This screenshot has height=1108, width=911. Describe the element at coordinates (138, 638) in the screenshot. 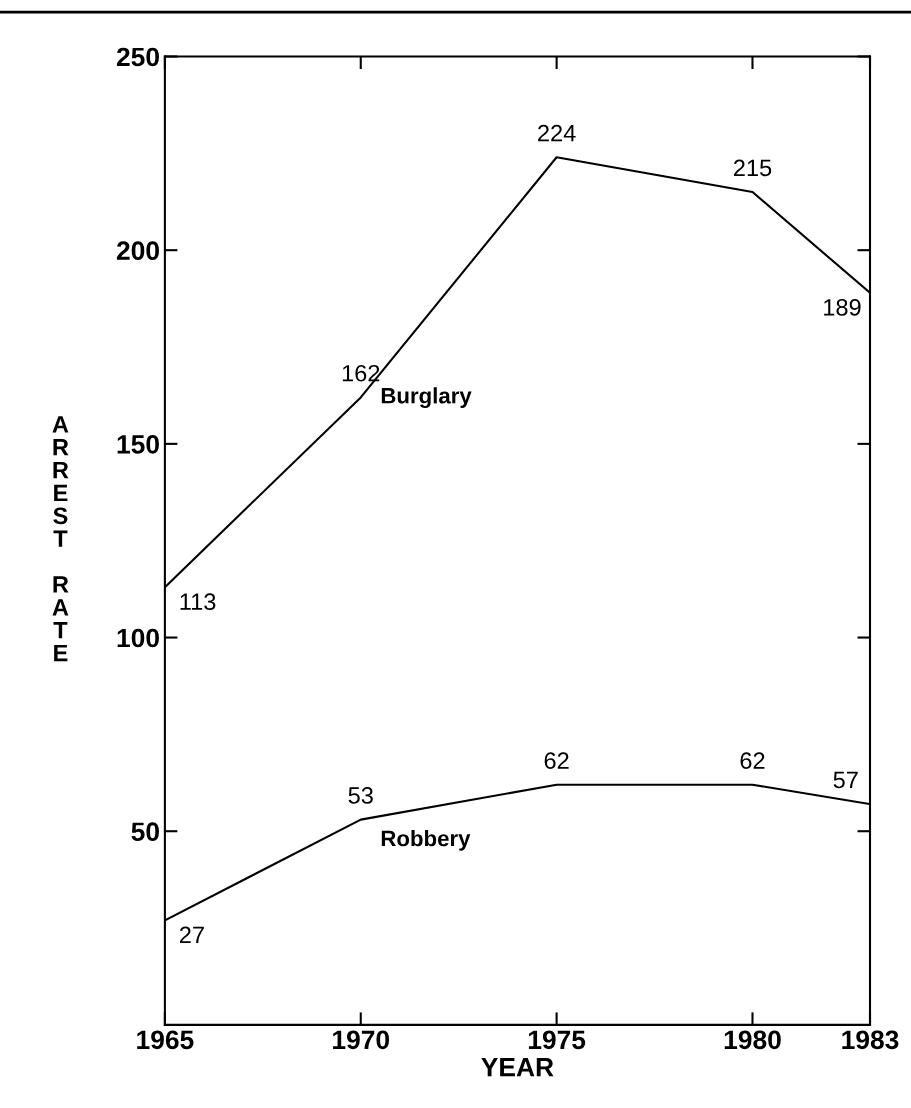

I see `y-tick-label: 100` at that location.